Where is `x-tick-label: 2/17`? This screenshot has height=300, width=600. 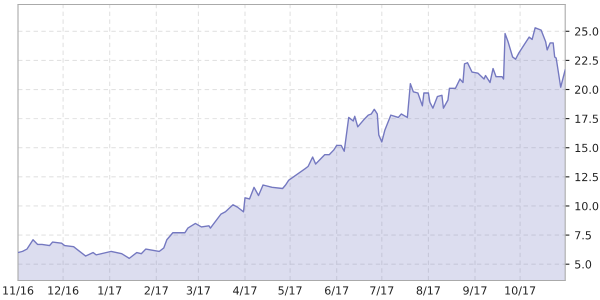
x-tick-label: 2/17 is located at coordinates (156, 291).